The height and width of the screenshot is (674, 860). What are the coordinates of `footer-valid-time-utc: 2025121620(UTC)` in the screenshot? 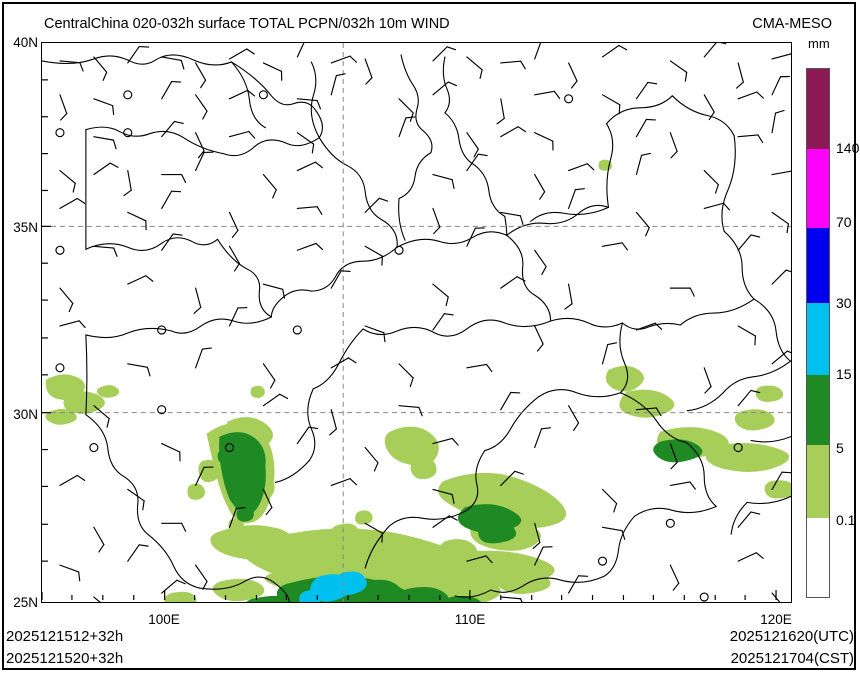 It's located at (791, 636).